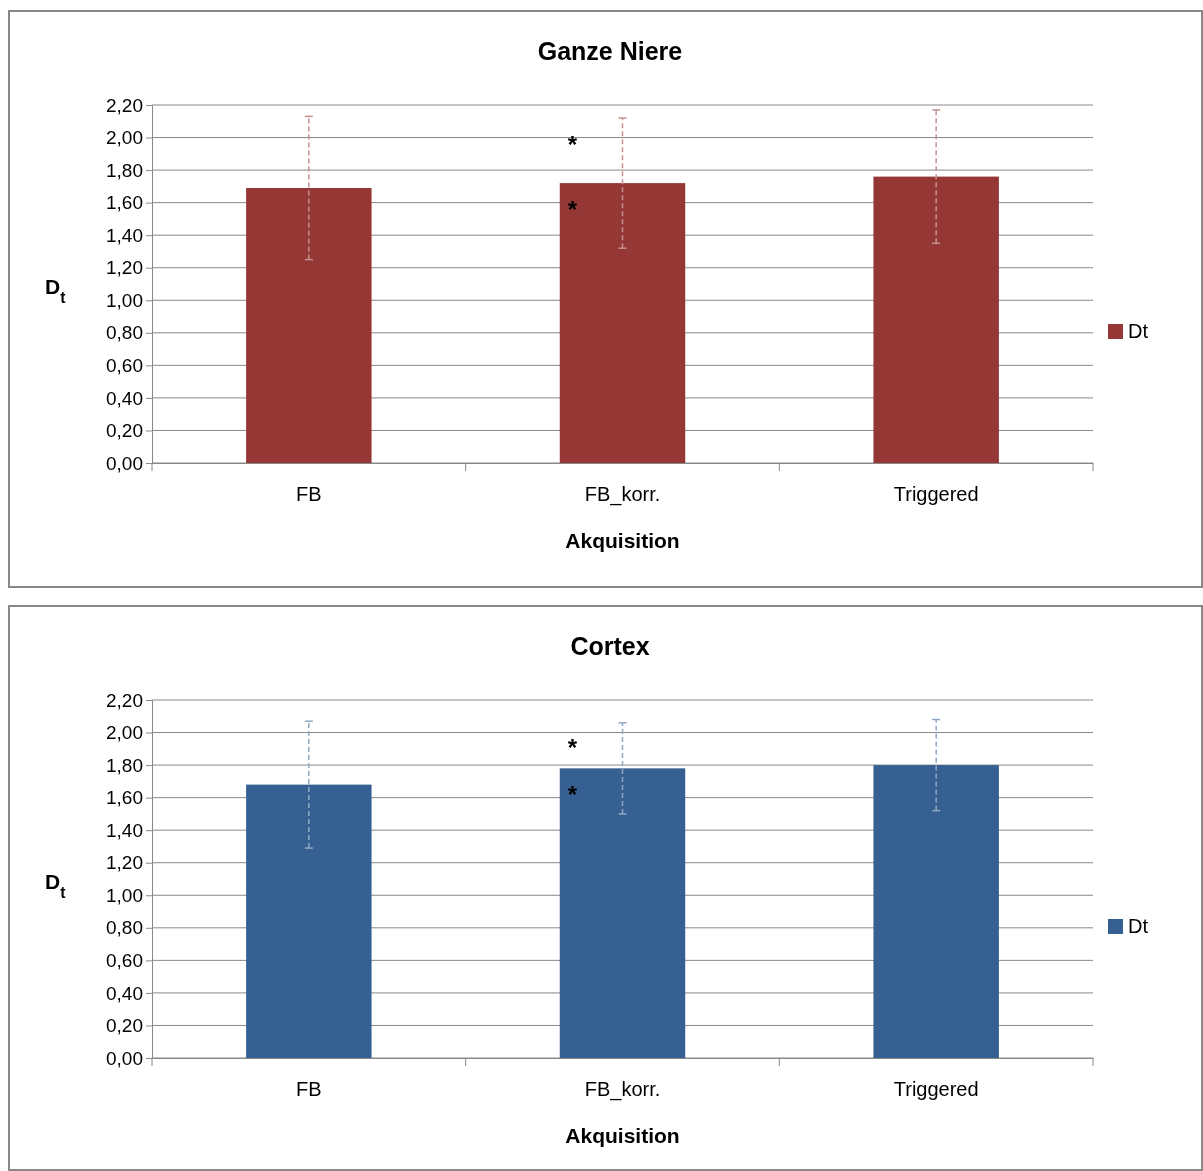 The width and height of the screenshot is (1203, 1171). Describe the element at coordinates (610, 646) in the screenshot. I see `chart-title: Cortex` at that location.